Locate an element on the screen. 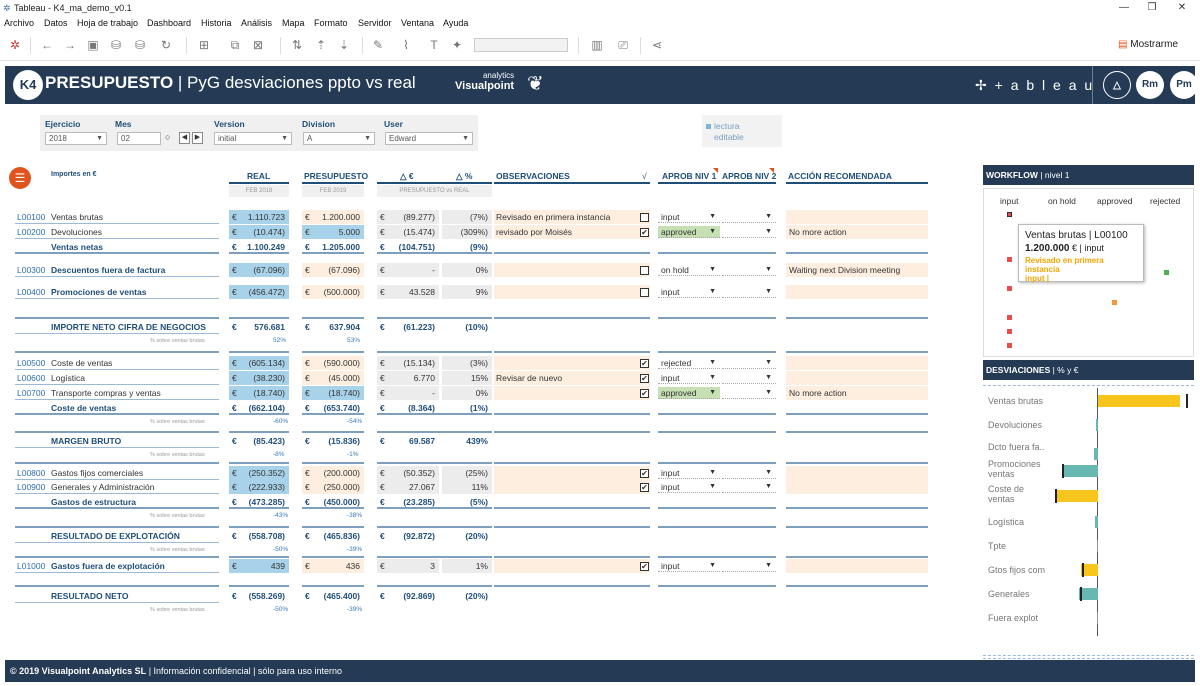 The image size is (1200, 686). restore-icon: ❐ is located at coordinates (1152, 7).